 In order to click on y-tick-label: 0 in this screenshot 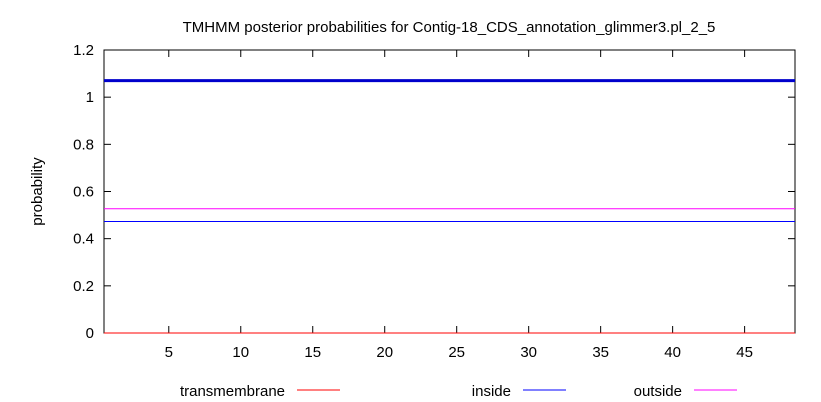, I will do `click(90, 333)`.